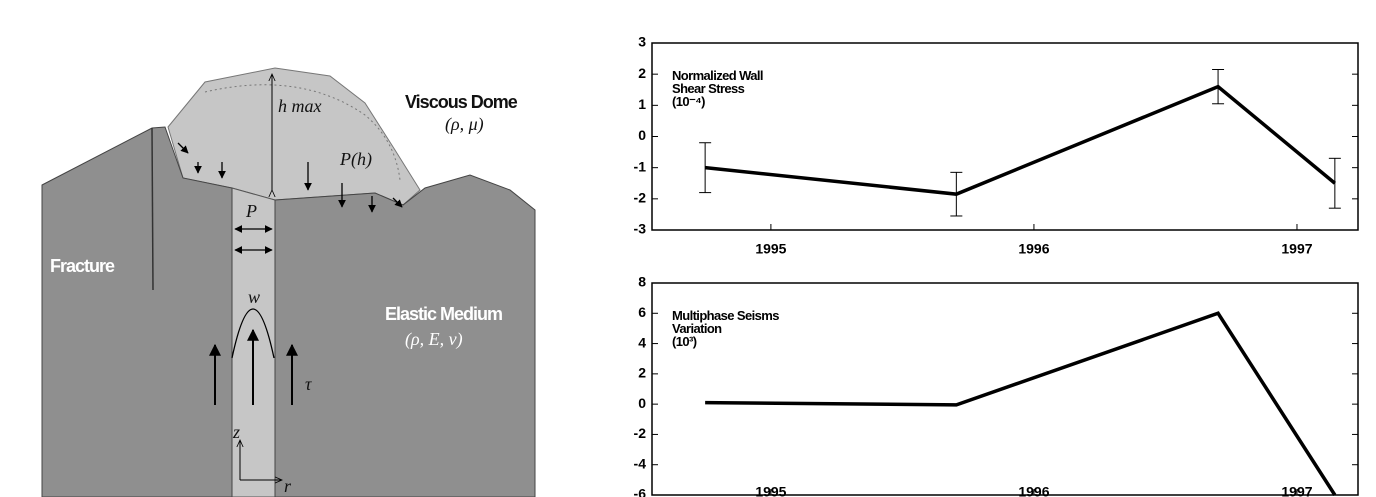 The height and width of the screenshot is (497, 1376). Describe the element at coordinates (1020, 140) in the screenshot. I see `data-line` at that location.